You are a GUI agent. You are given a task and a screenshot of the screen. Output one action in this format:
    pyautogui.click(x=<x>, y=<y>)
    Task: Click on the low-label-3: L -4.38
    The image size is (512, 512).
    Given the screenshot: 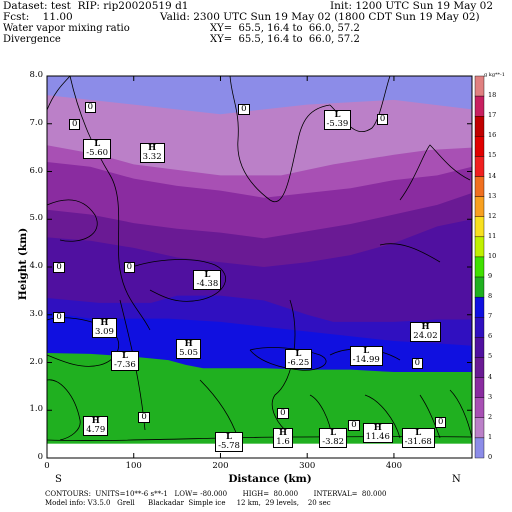 What is the action you would take?
    pyautogui.click(x=207, y=279)
    